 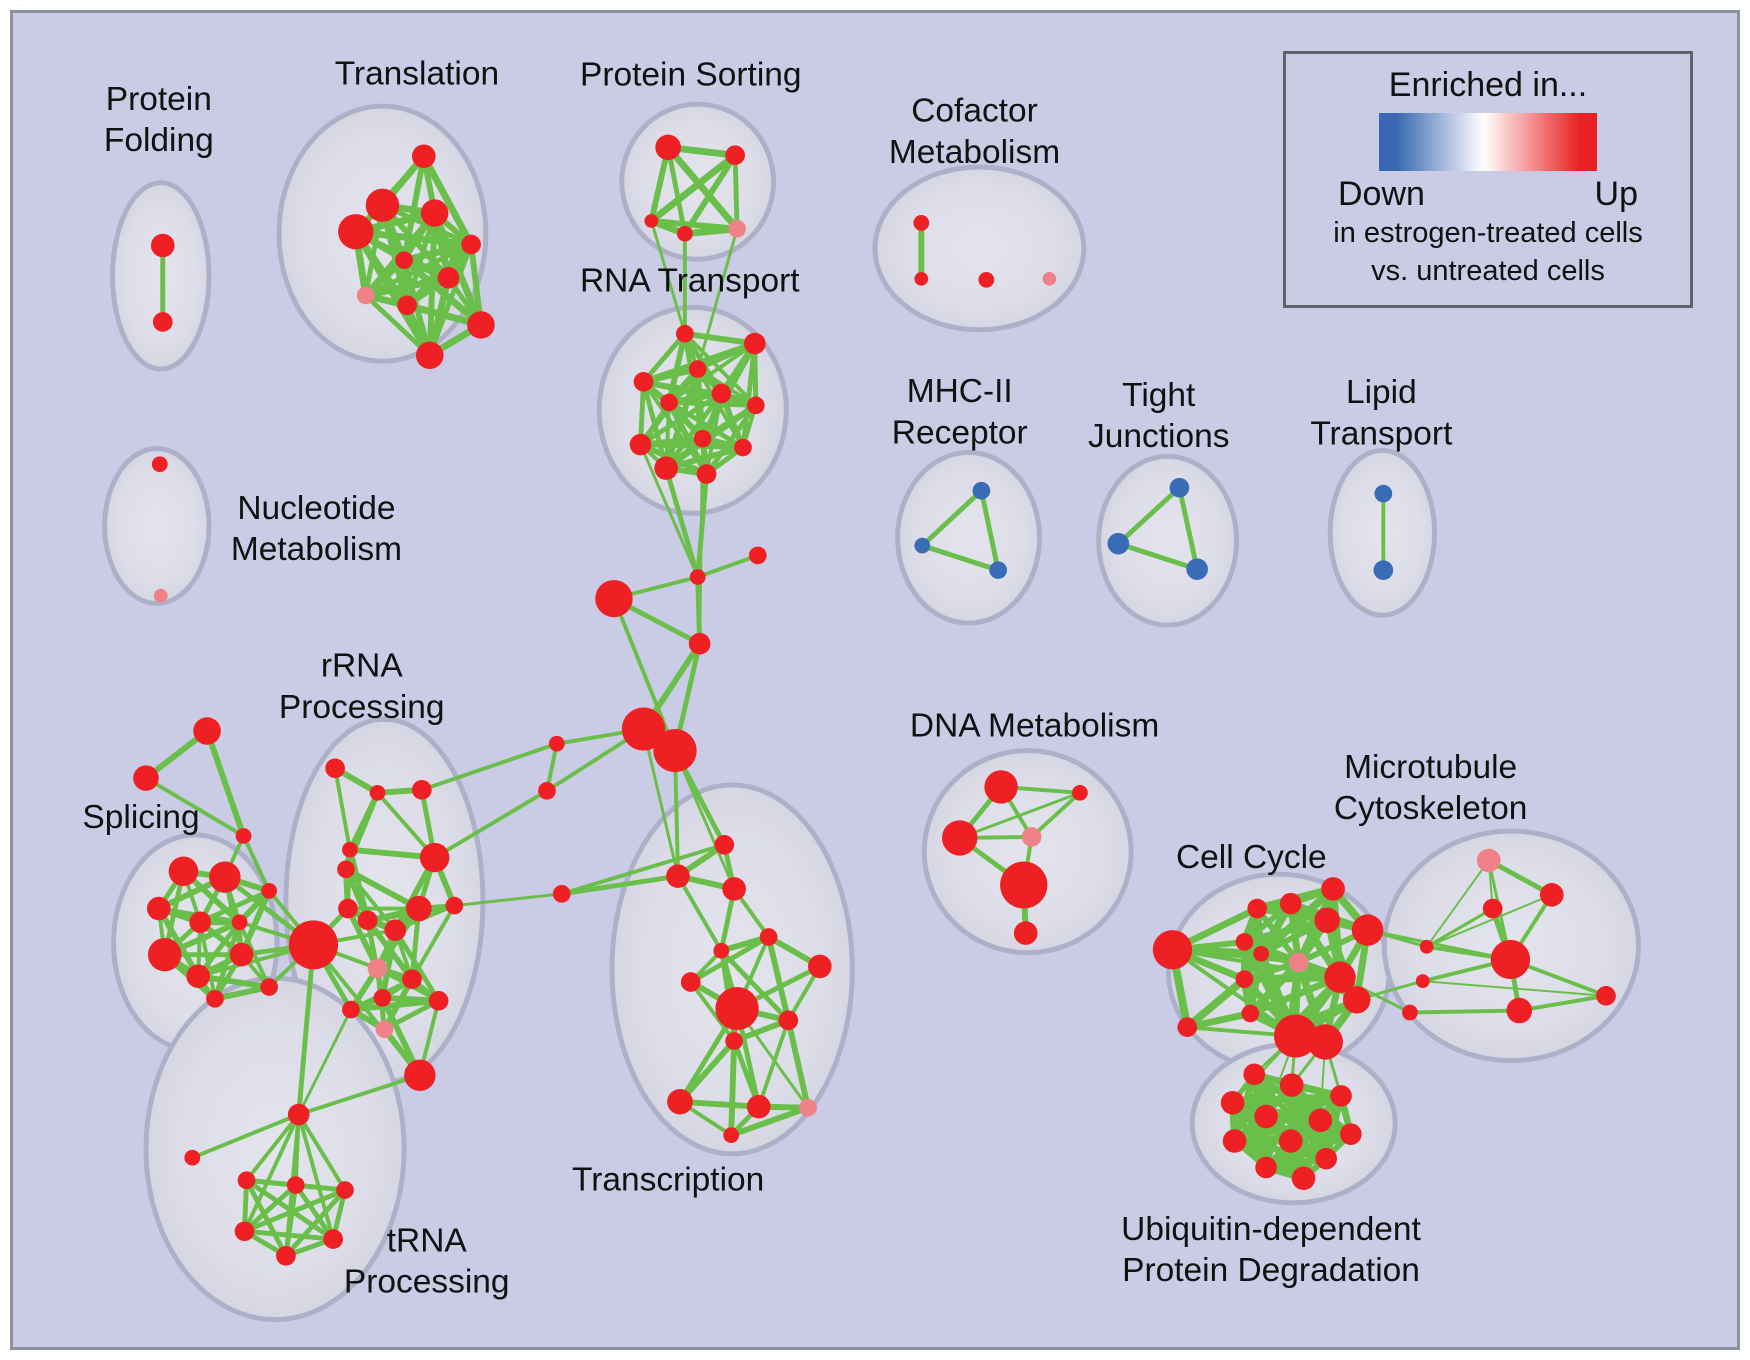 I want to click on ubiquitin-degradation-label: Protein Degradation, so click(x=1271, y=1270).